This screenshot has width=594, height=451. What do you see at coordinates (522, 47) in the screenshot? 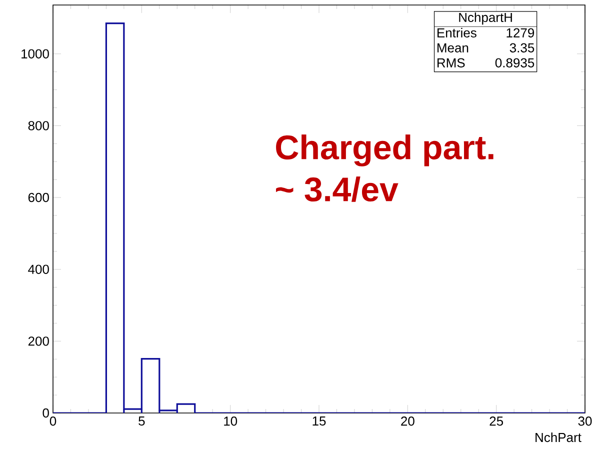
I see `annotation: 3.35` at bounding box center [522, 47].